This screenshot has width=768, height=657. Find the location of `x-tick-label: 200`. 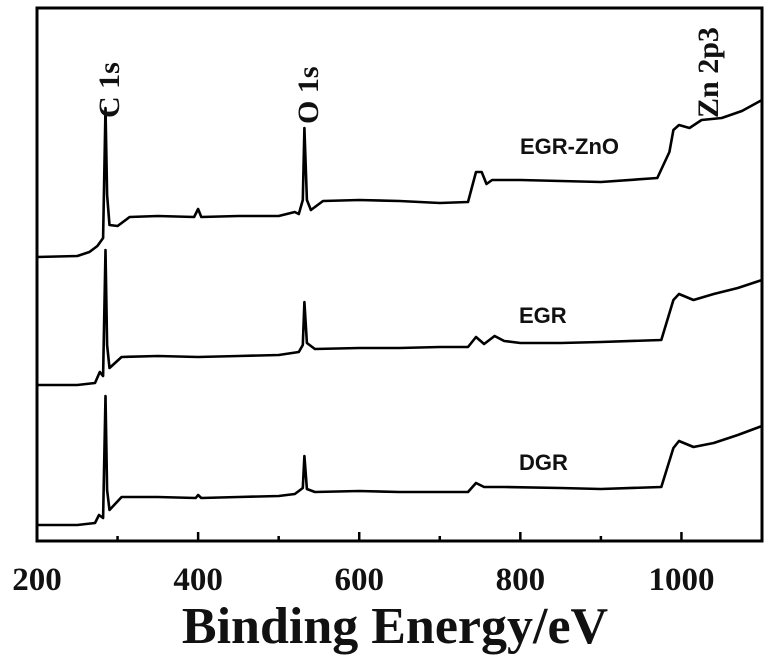

x-tick-label: 200 is located at coordinates (37, 580).